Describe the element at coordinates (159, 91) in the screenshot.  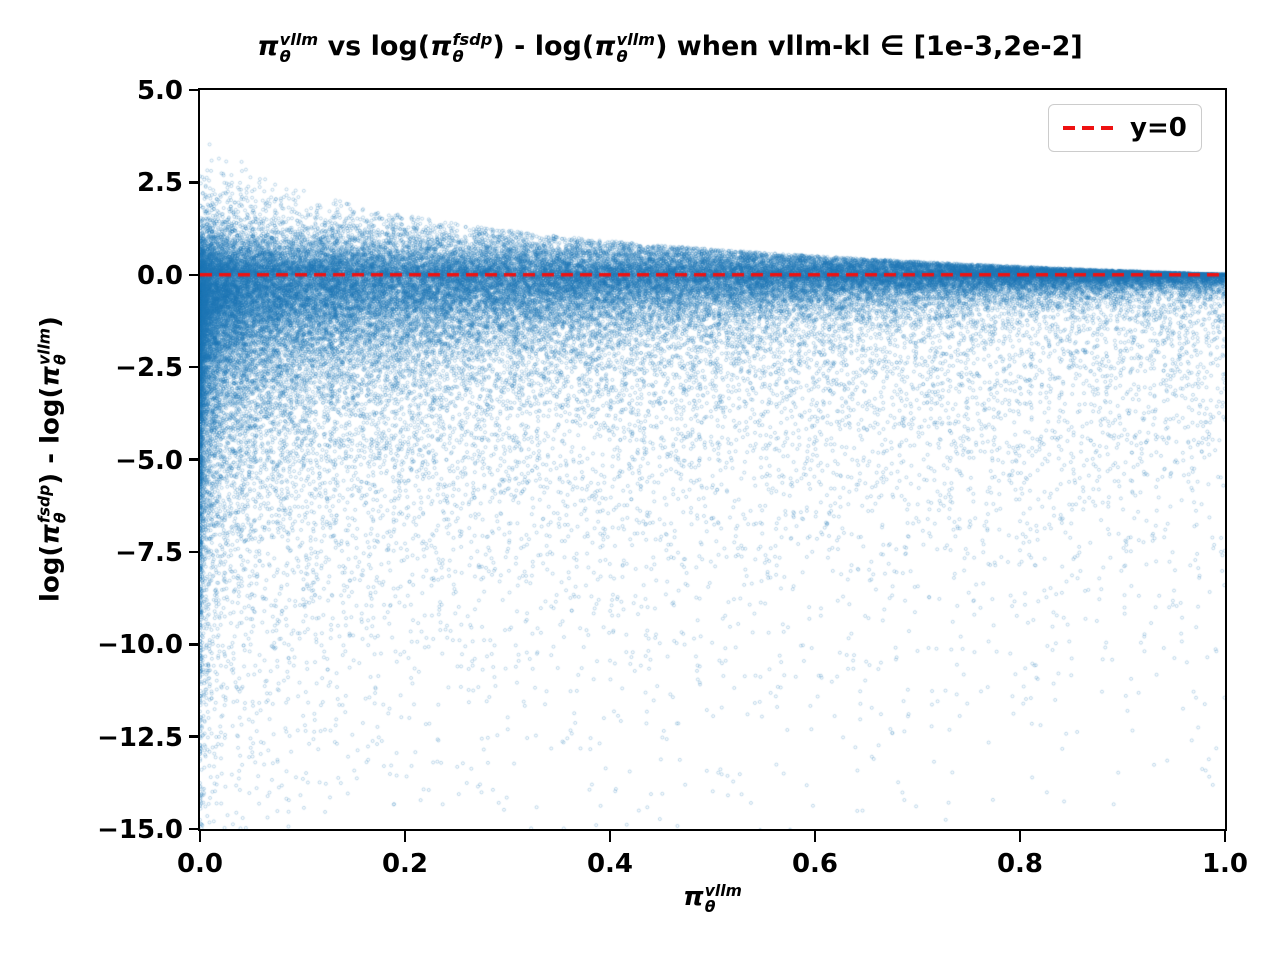
I see `y-tick-label: 5.0` at that location.